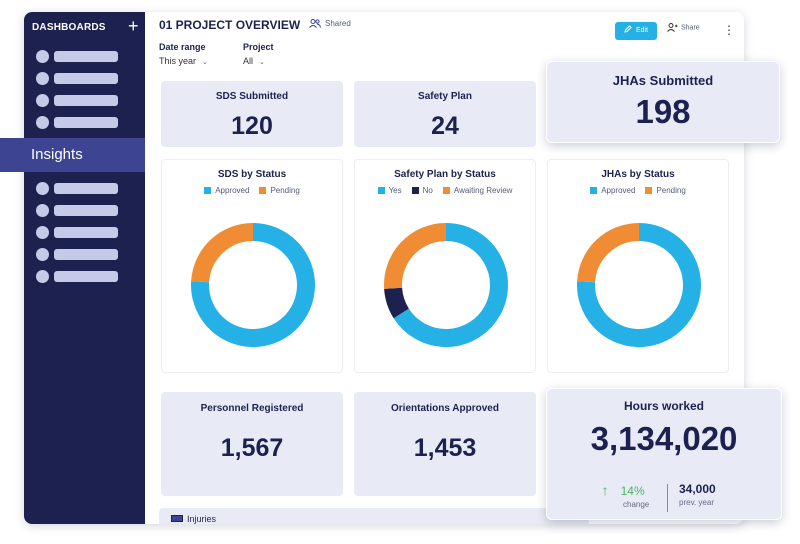 The width and height of the screenshot is (800, 544). Describe the element at coordinates (183, 54) in the screenshot. I see `date-range-filter: Date range This year ⌄` at that location.